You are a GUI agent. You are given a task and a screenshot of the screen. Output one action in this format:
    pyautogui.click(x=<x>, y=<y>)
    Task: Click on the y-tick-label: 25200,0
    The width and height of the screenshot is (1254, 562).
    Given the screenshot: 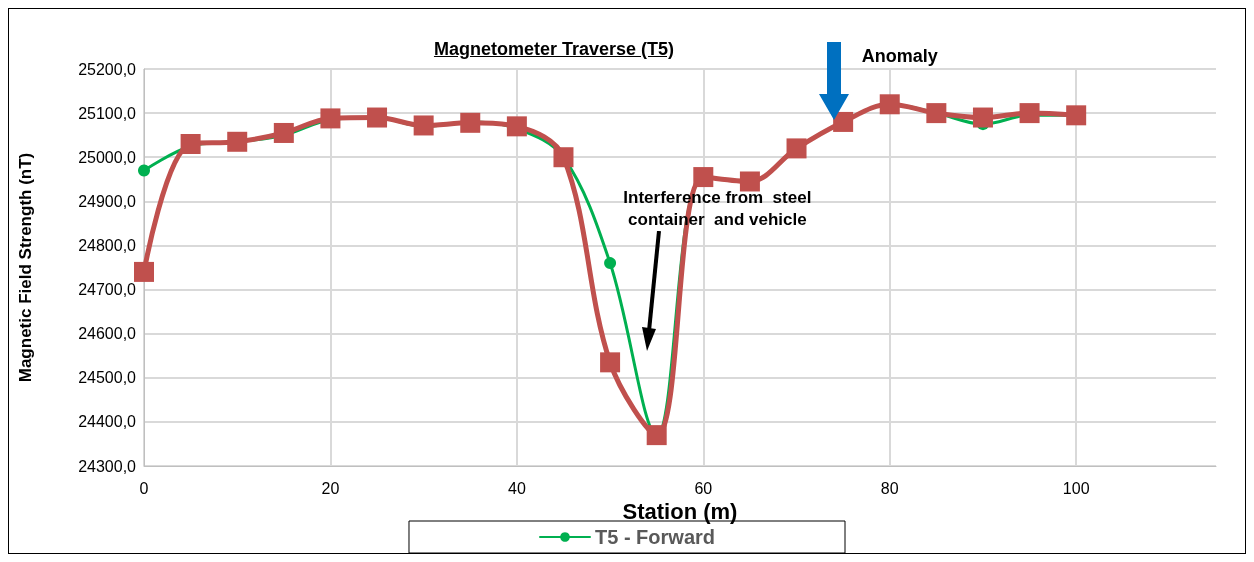 What is the action you would take?
    pyautogui.click(x=107, y=69)
    